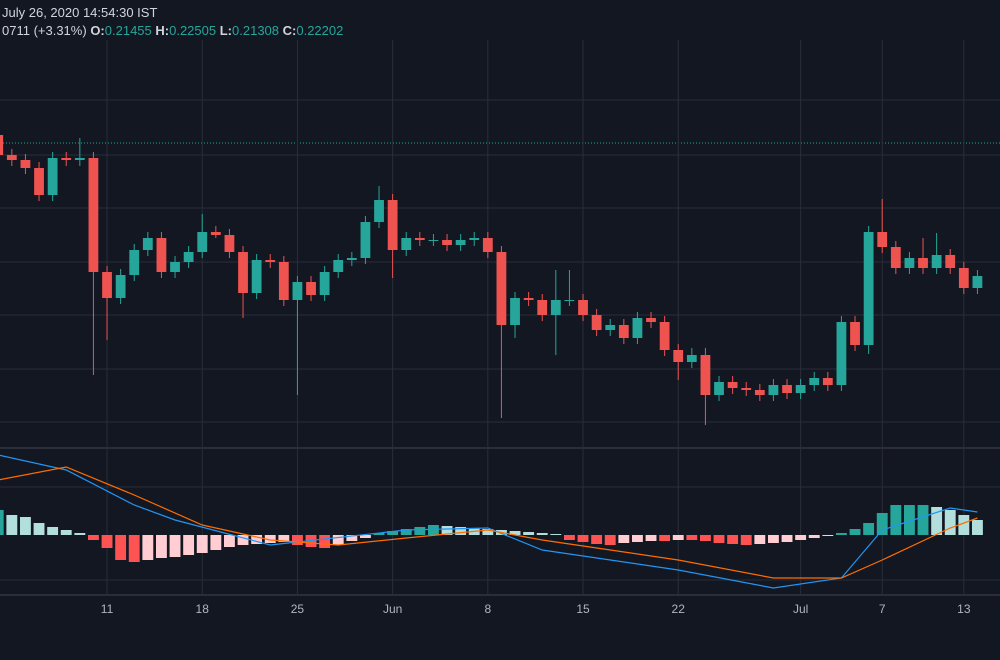 Image resolution: width=1000 pixels, height=660 pixels. What do you see at coordinates (679, 609) in the screenshot?
I see `x-tick-label: 22` at bounding box center [679, 609].